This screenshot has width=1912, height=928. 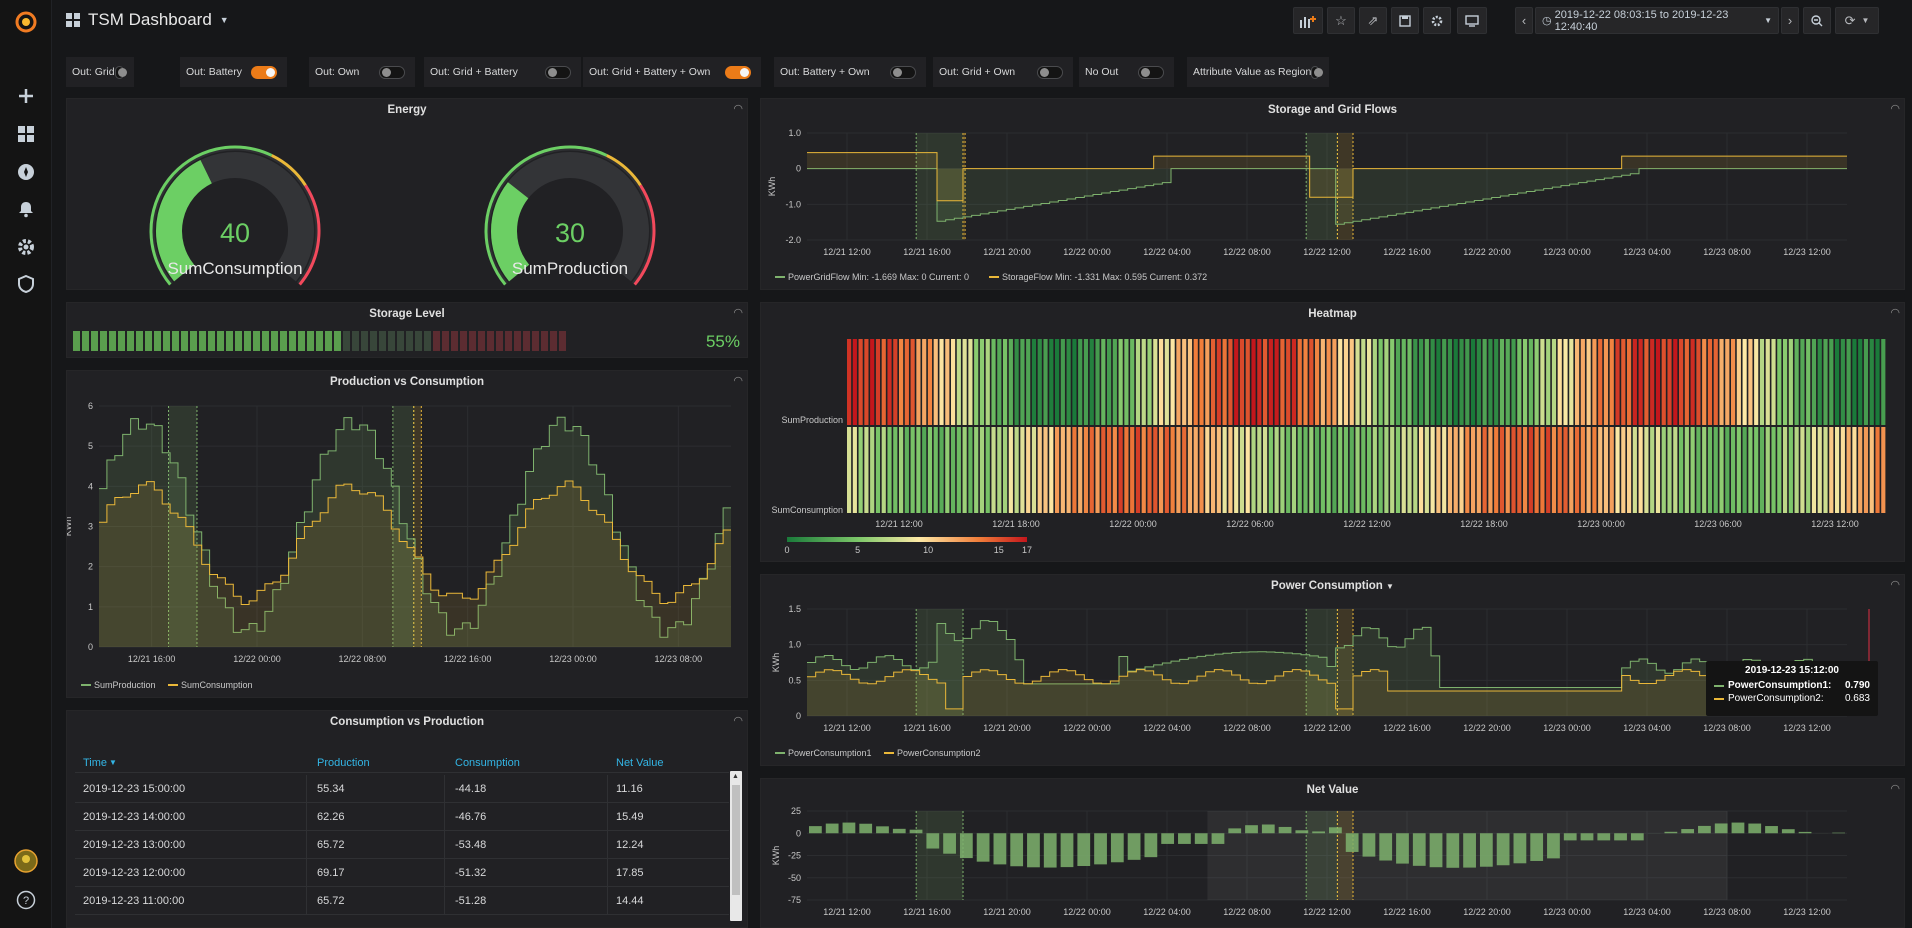 What do you see at coordinates (402, 817) in the screenshot?
I see `table-row: 2019-12-23 14:00:00 62.26 -46.76 15.49` at bounding box center [402, 817].